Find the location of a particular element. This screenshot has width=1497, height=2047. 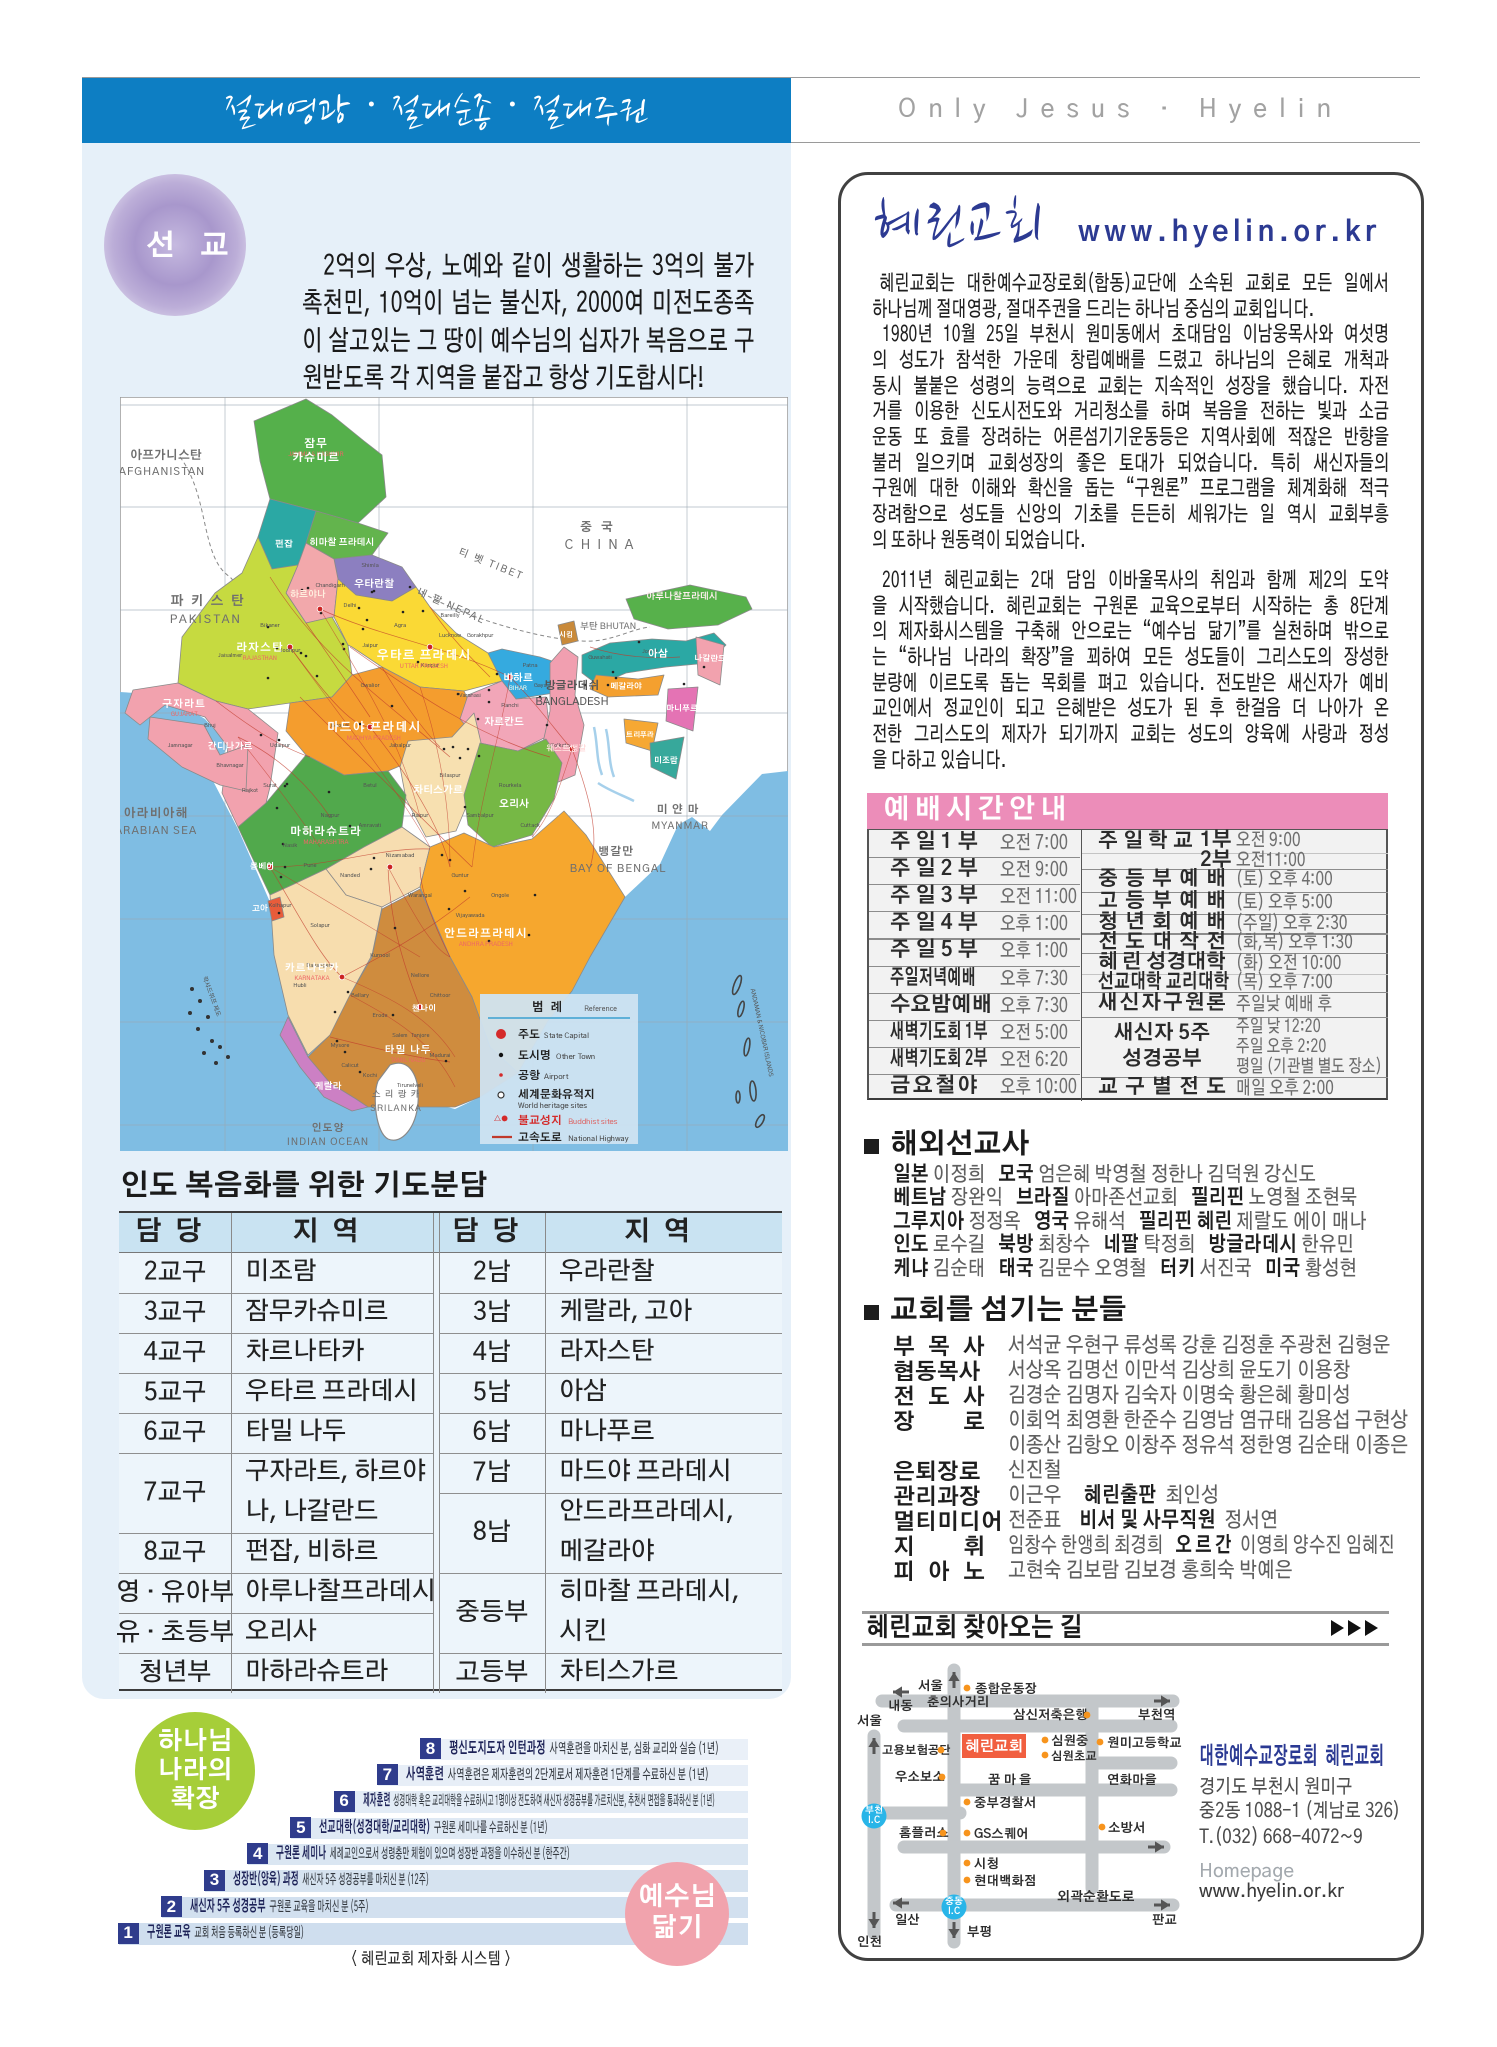

svg-text: 부천역 is located at coordinates (1156, 1715).